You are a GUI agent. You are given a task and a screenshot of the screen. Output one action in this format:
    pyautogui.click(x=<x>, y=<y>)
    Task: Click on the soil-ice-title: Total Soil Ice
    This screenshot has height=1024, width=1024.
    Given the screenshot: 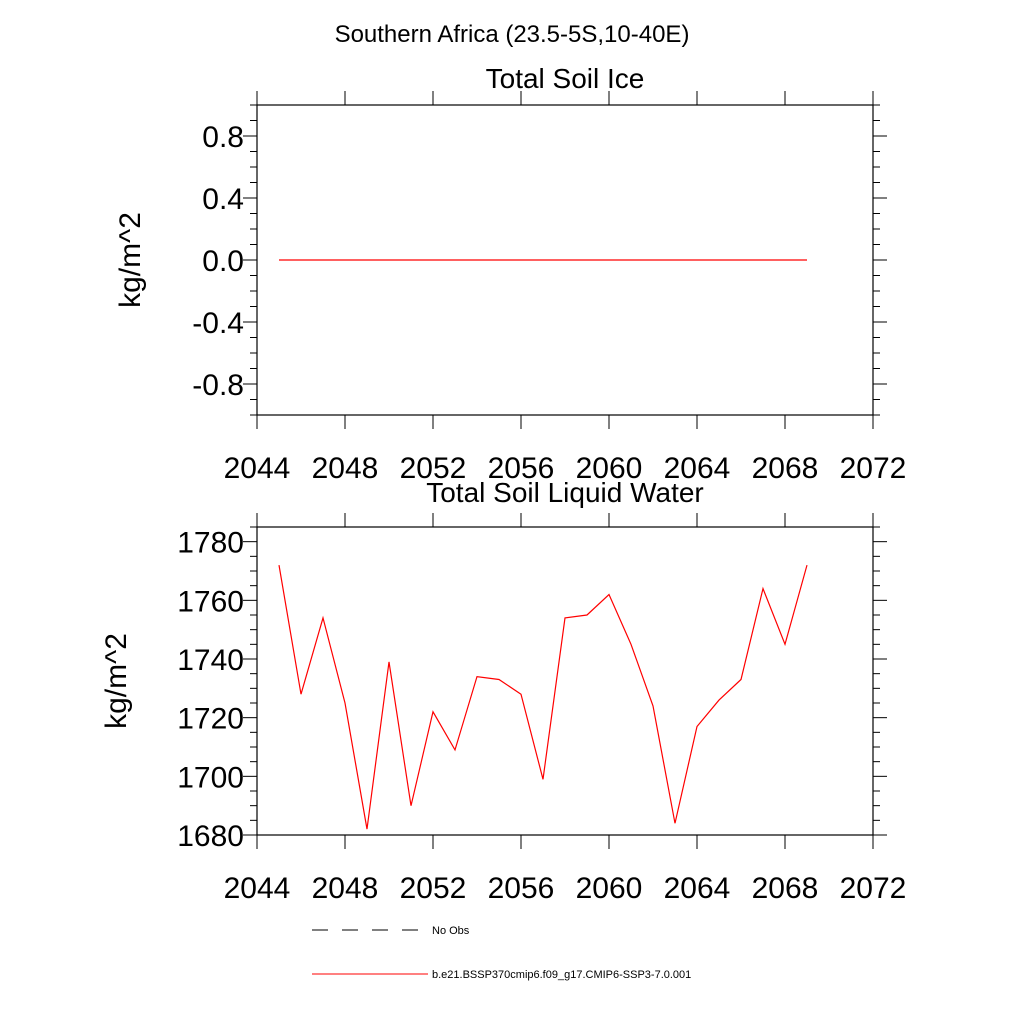 What is the action you would take?
    pyautogui.click(x=565, y=78)
    